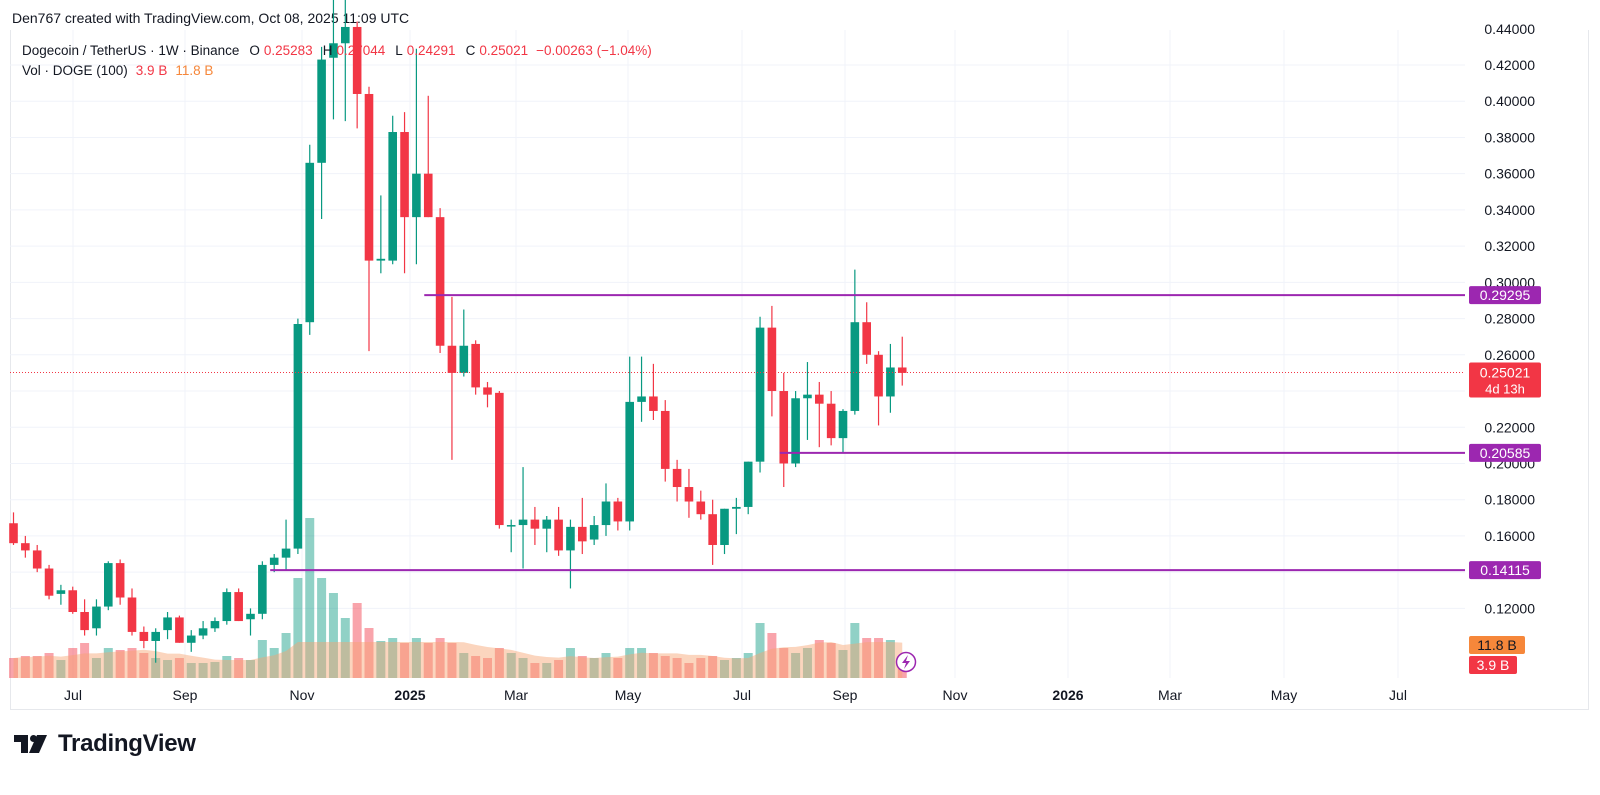  Describe the element at coordinates (288, 50) in the screenshot. I see `legend-open-value: 0.25283` at that location.